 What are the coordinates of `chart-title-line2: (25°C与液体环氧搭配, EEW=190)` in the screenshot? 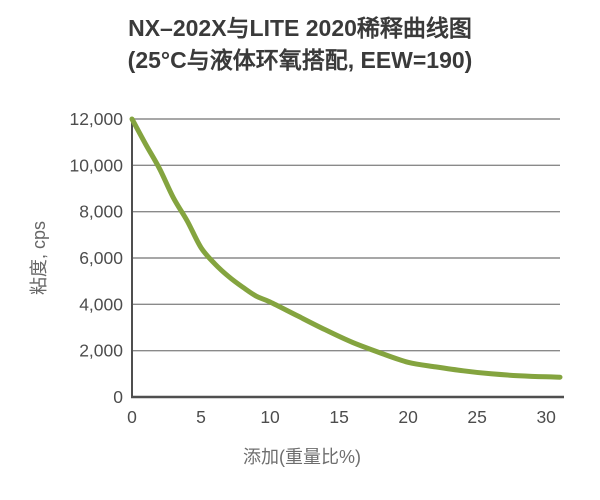 It's located at (300, 60).